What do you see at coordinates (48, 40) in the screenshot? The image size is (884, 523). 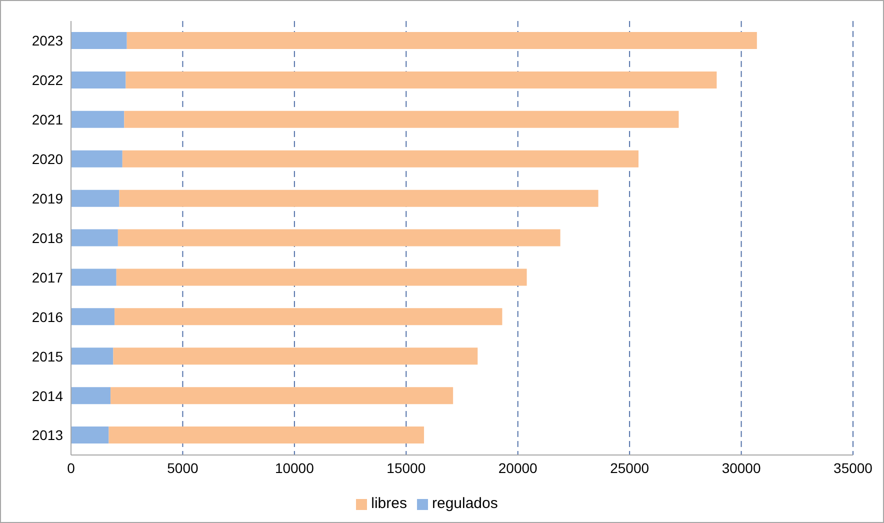 I see `y-tick-label: 2023` at bounding box center [48, 40].